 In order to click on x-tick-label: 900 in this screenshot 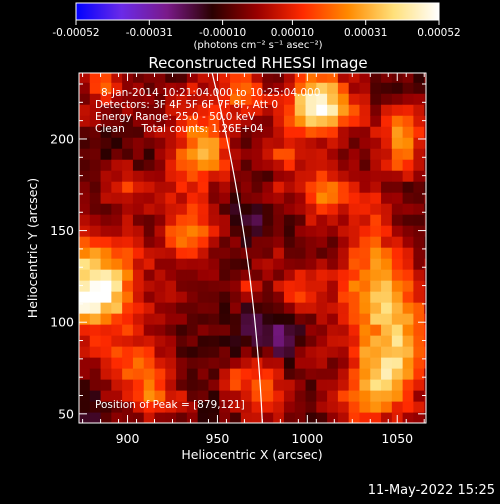, I will do `click(128, 438)`.